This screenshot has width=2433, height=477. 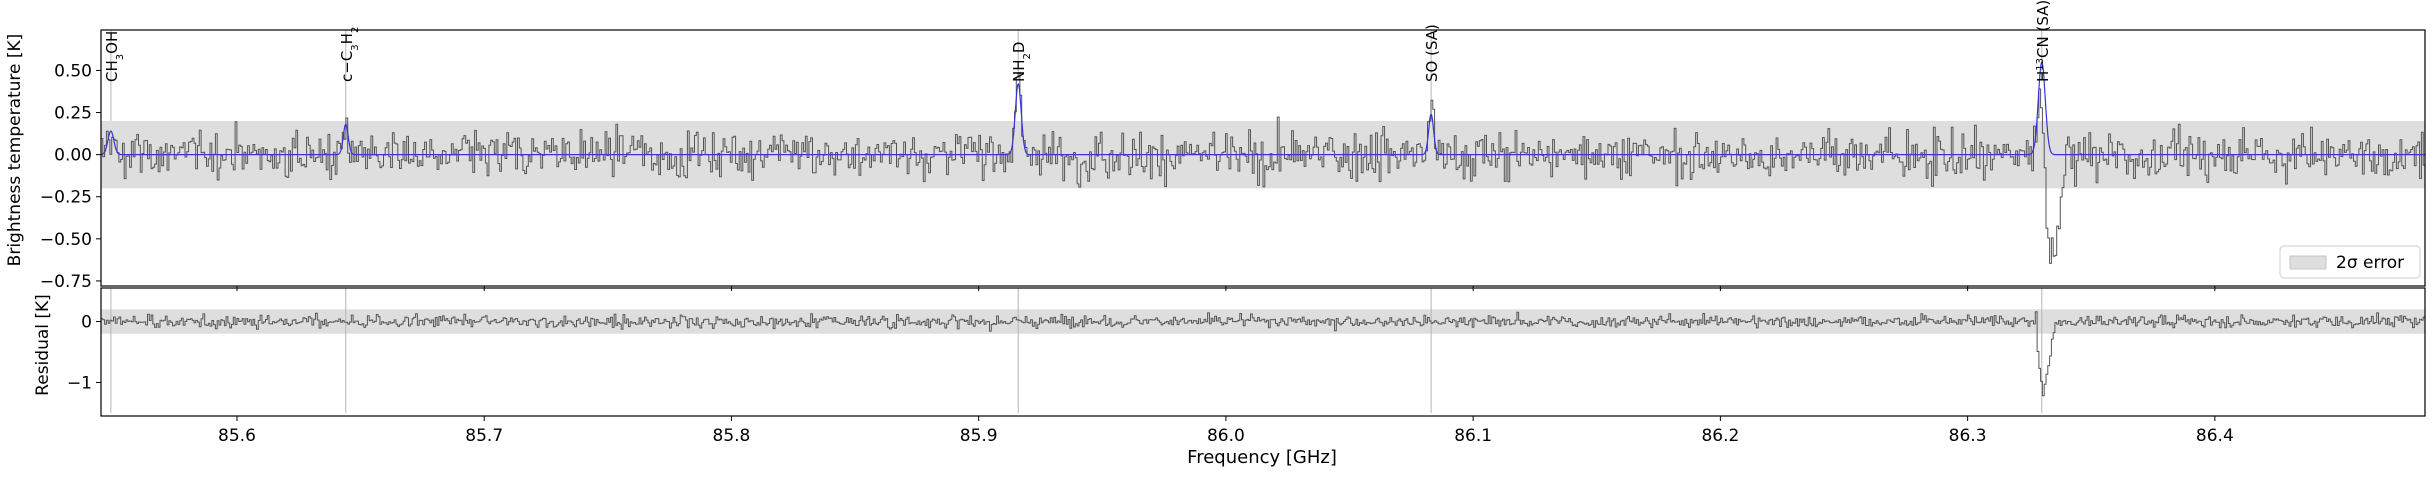 What do you see at coordinates (484, 436) in the screenshot?
I see `x-tick-label: 85.7` at bounding box center [484, 436].